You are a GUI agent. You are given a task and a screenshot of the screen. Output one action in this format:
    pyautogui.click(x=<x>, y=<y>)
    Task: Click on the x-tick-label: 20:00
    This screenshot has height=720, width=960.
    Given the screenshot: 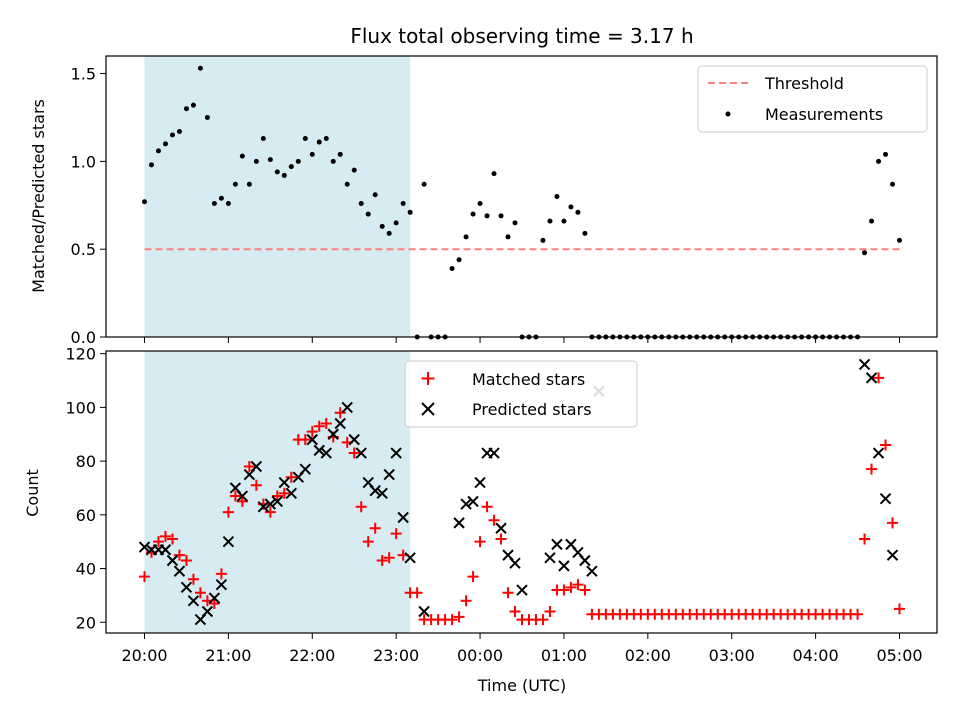 What is the action you would take?
    pyautogui.click(x=144, y=655)
    